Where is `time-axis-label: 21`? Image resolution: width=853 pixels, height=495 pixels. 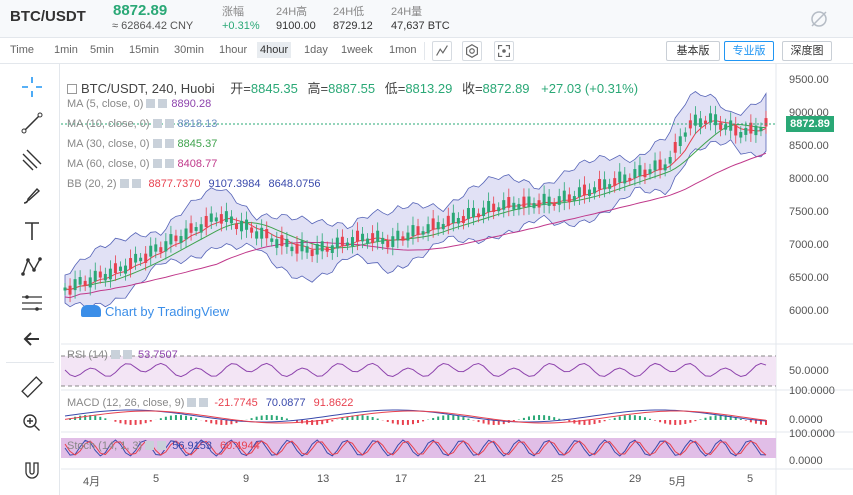
time-axis-label: 21 is located at coordinates (480, 479).